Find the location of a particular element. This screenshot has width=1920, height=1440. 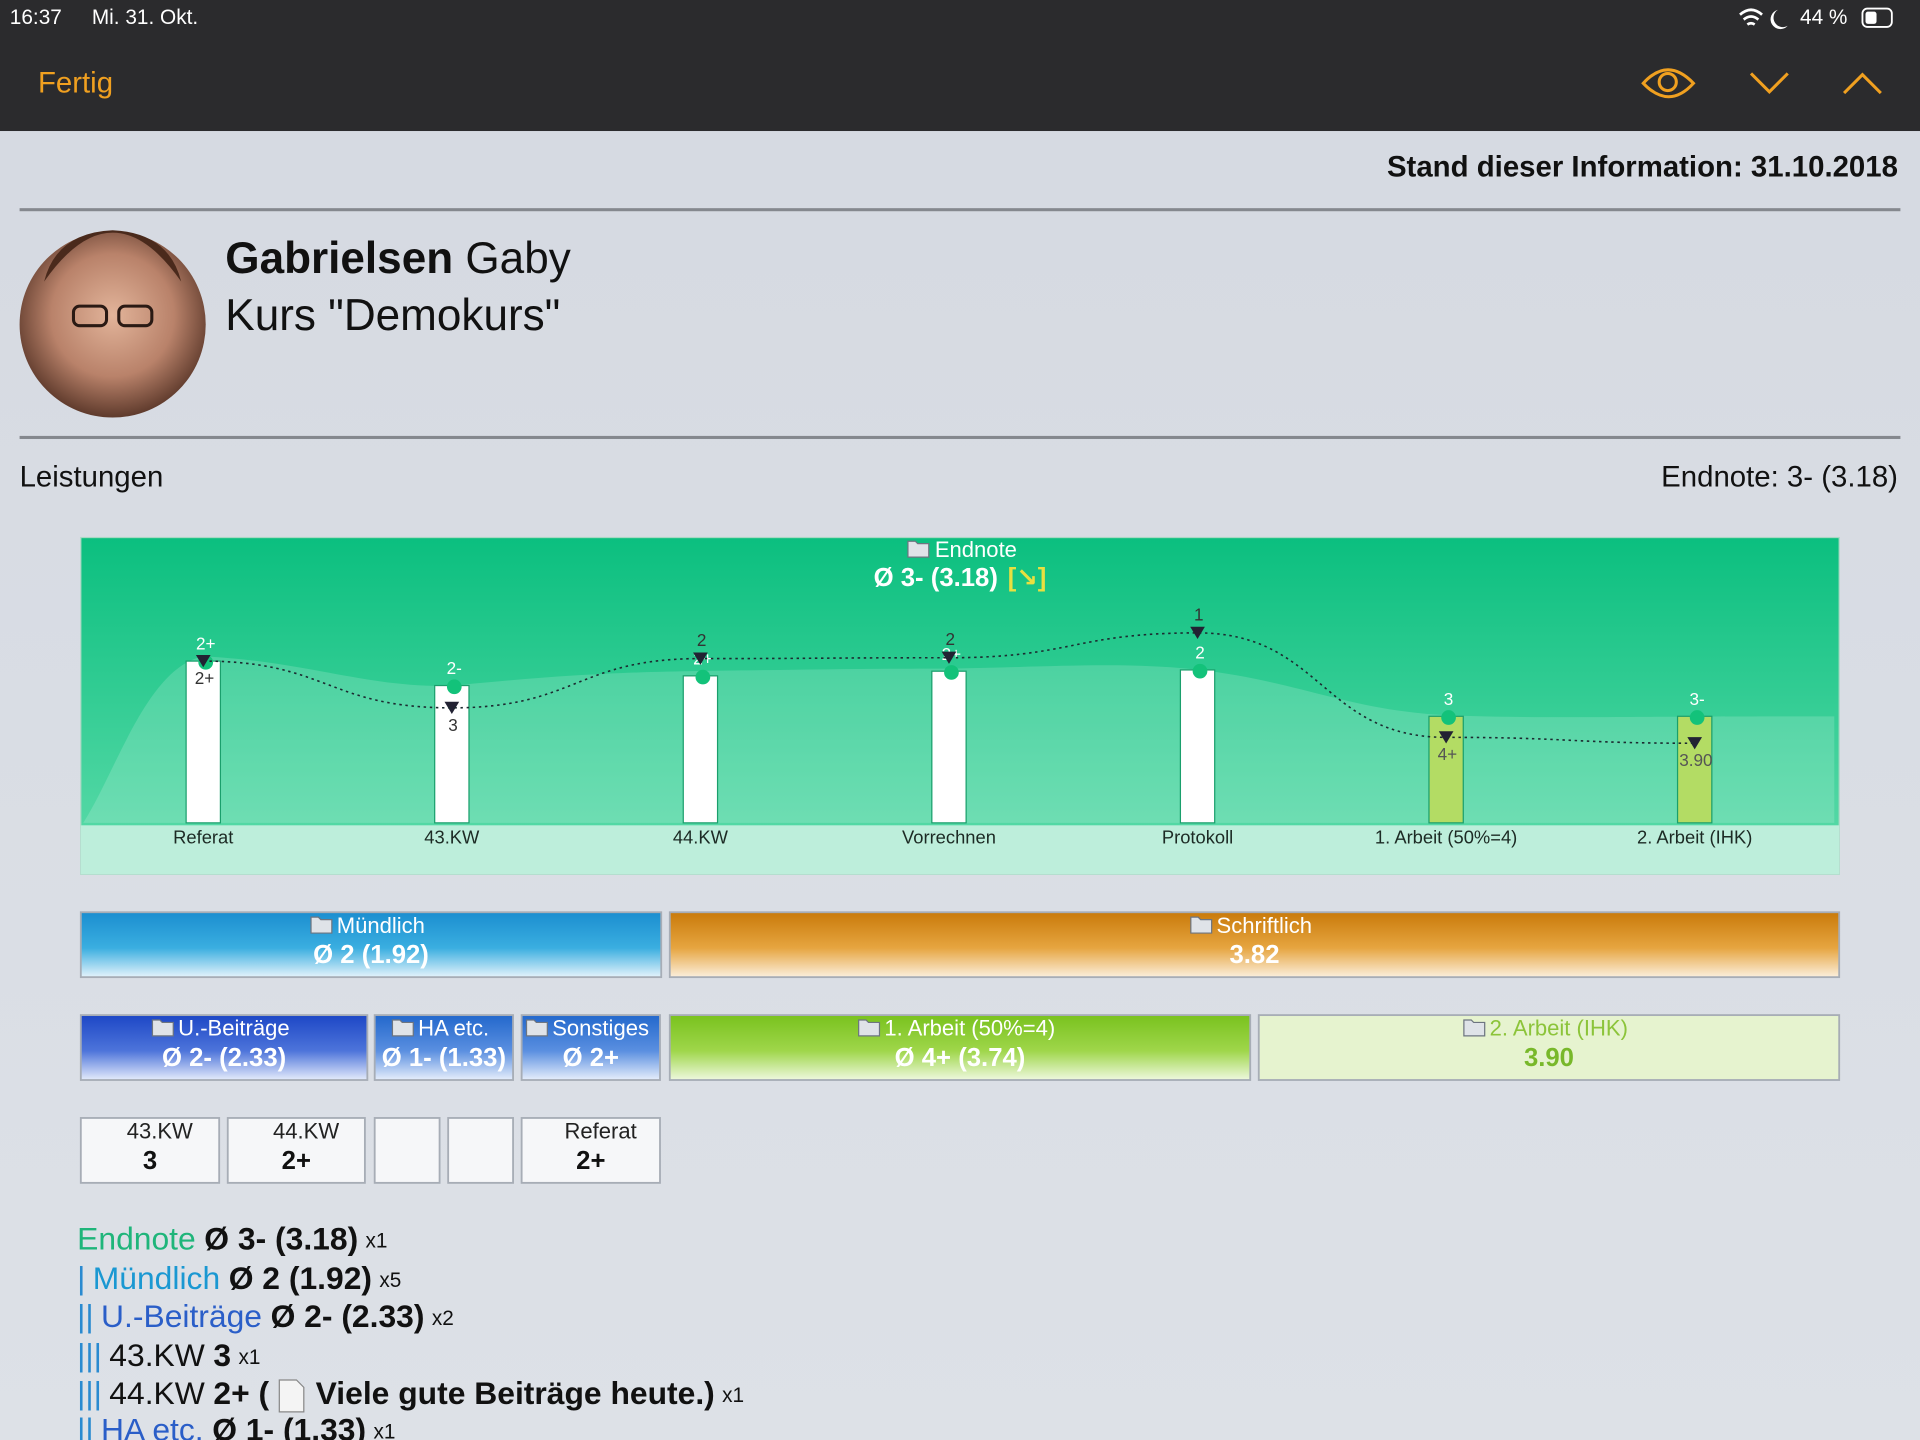

marker-label: 4+ is located at coordinates (1448, 754).